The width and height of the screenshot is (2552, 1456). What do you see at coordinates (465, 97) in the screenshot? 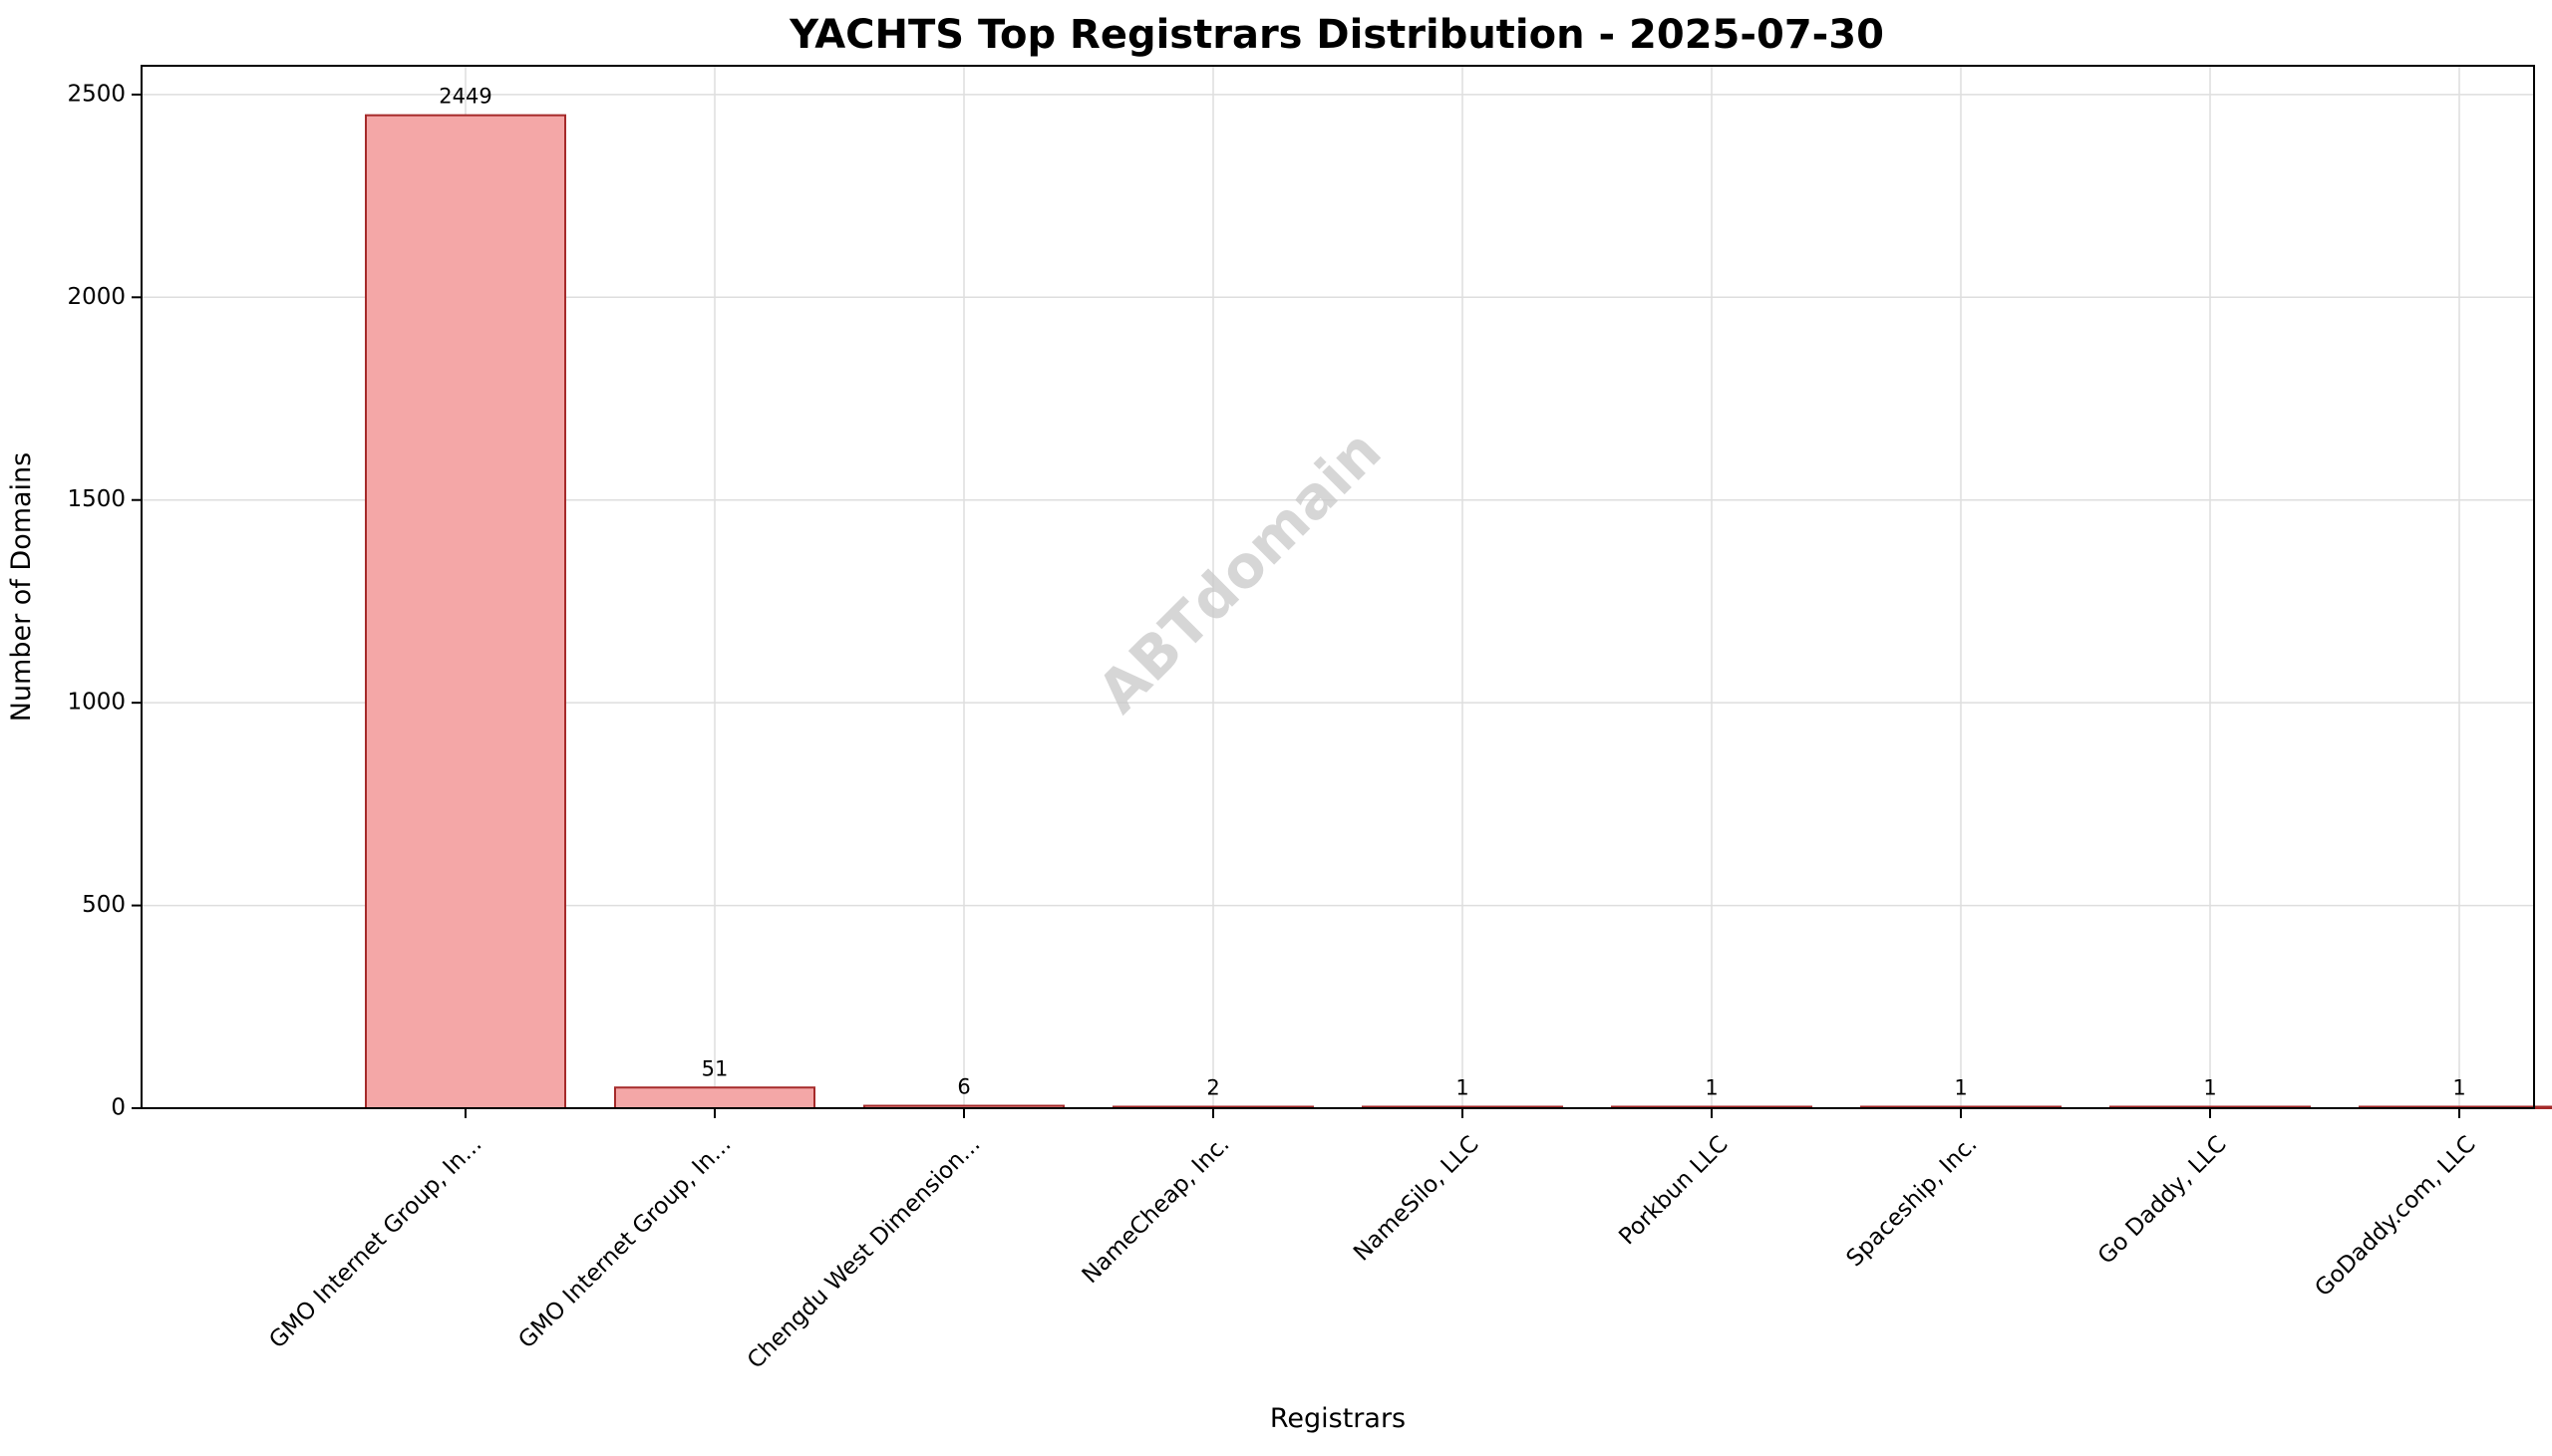
I see `bar-data-label: 2449` at bounding box center [465, 97].